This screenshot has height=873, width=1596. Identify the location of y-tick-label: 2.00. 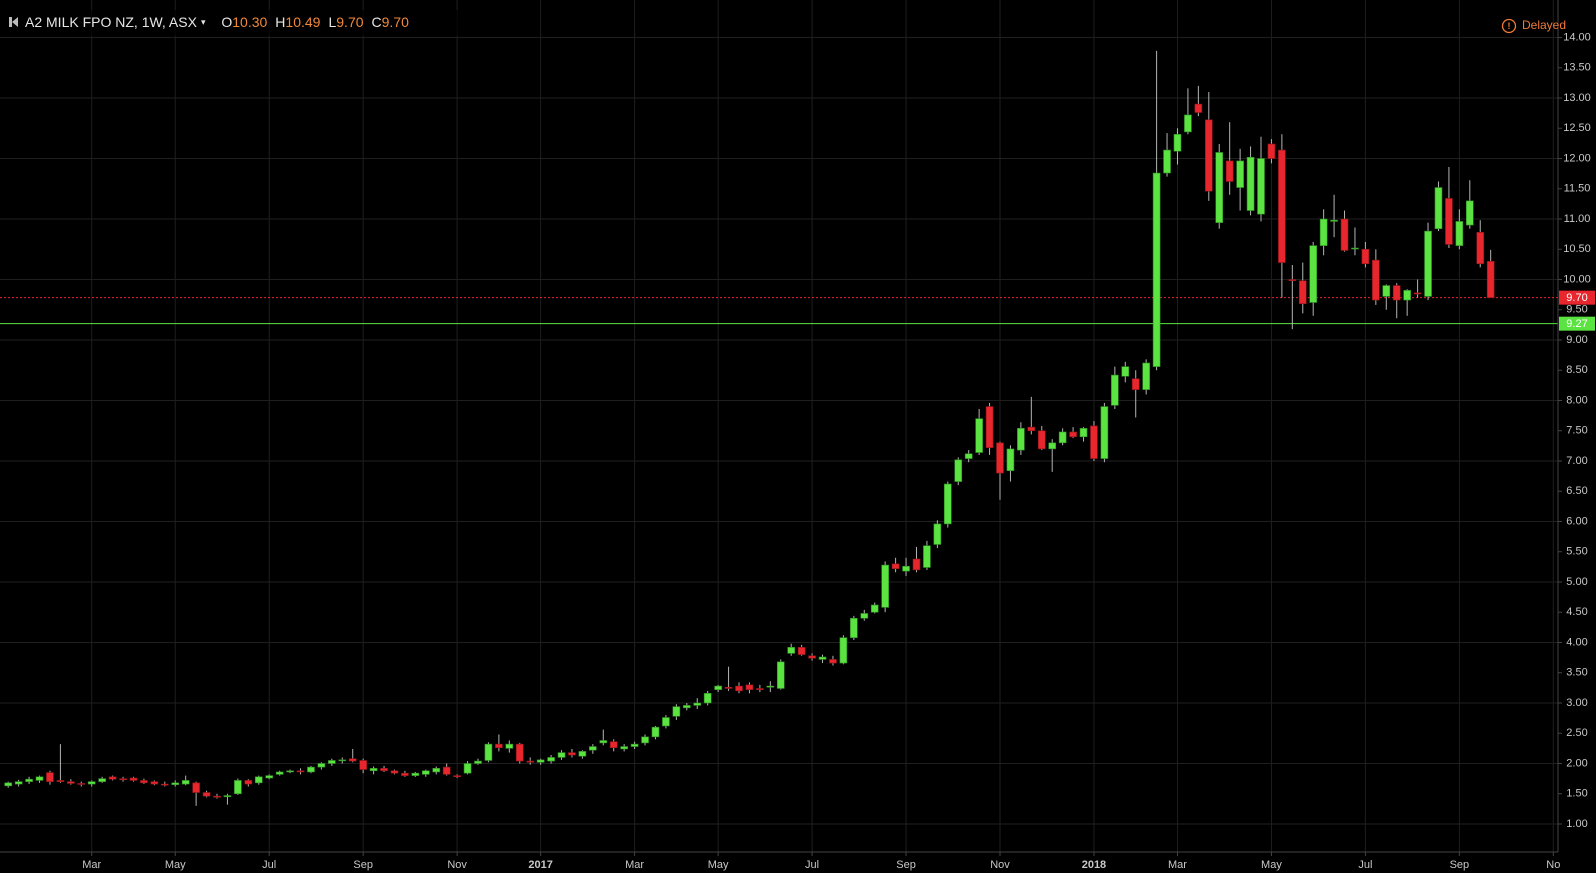
(1576, 763).